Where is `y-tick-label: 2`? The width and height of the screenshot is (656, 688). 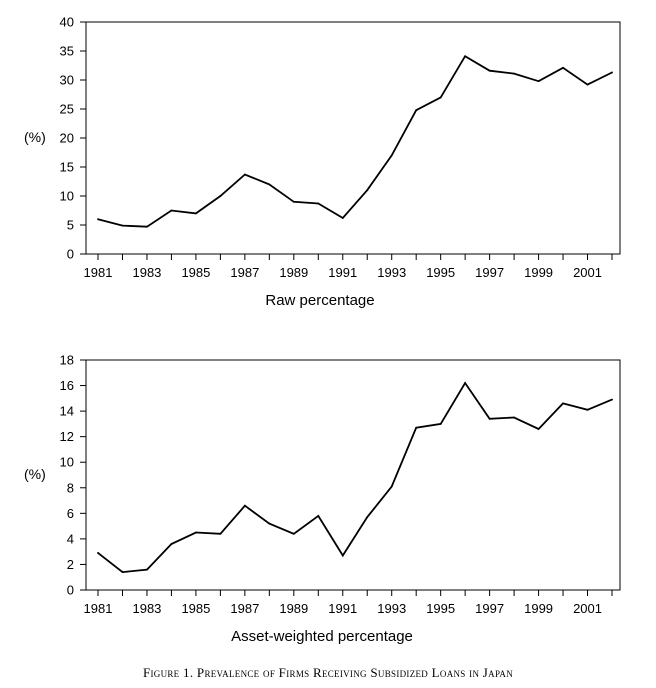 y-tick-label: 2 is located at coordinates (70, 564).